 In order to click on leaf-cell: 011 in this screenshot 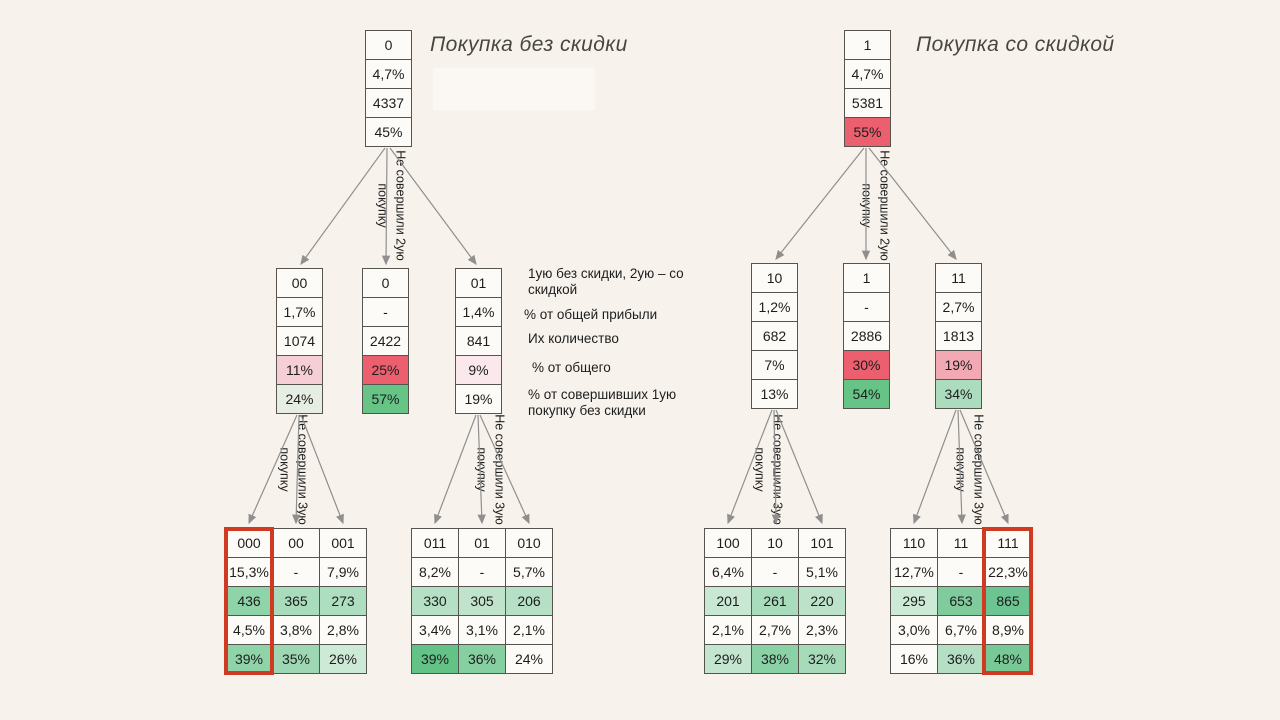, I will do `click(435, 543)`.